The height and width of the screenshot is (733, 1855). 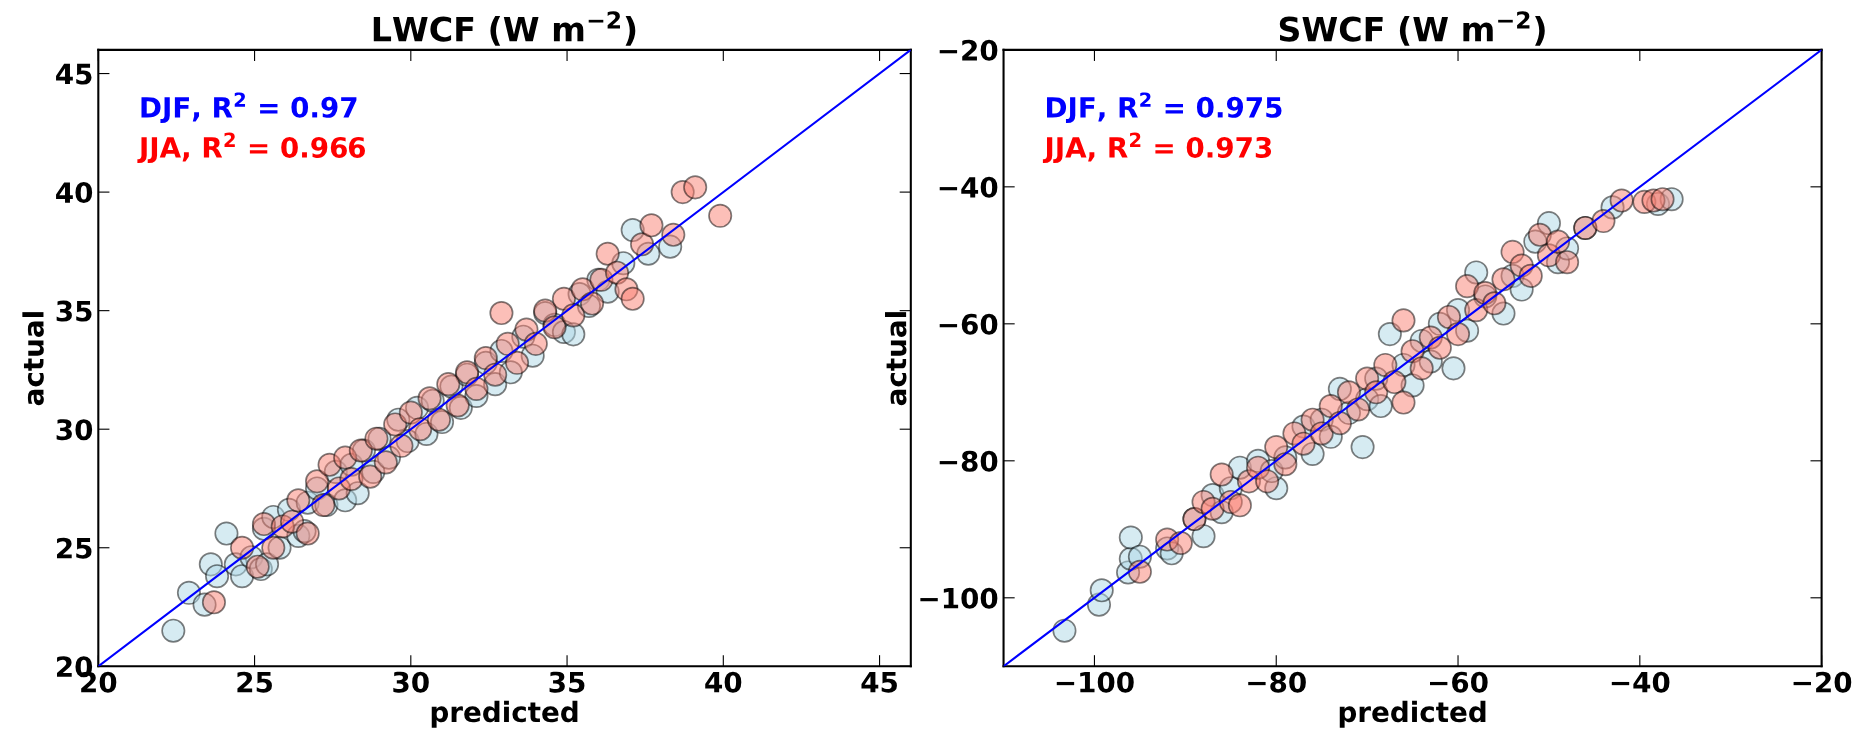 What do you see at coordinates (411, 682) in the screenshot?
I see `x-tick-label: 30` at bounding box center [411, 682].